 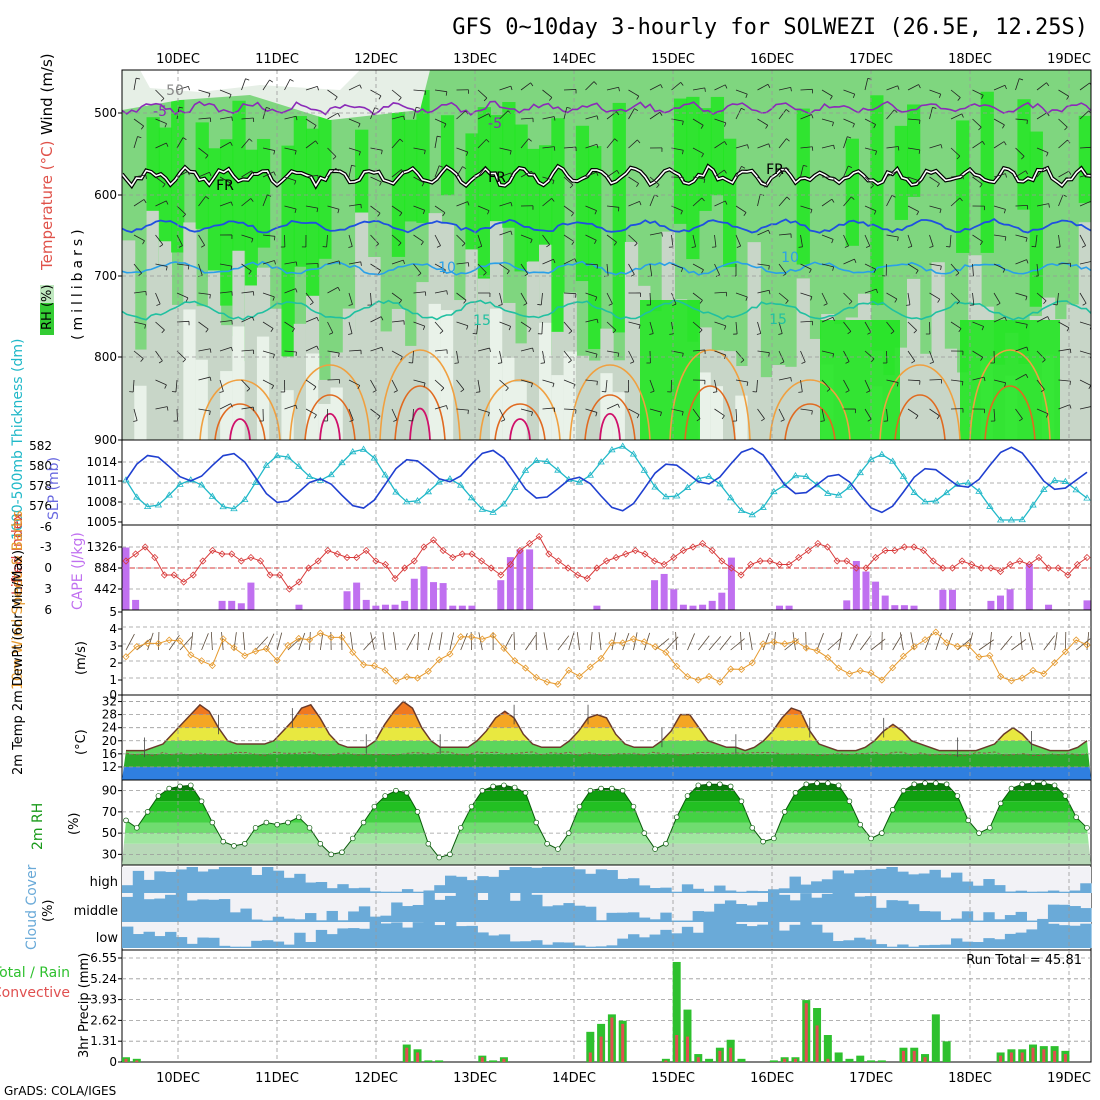 What do you see at coordinates (881, 1061) in the screenshot?
I see `precip-total-bar` at bounding box center [881, 1061].